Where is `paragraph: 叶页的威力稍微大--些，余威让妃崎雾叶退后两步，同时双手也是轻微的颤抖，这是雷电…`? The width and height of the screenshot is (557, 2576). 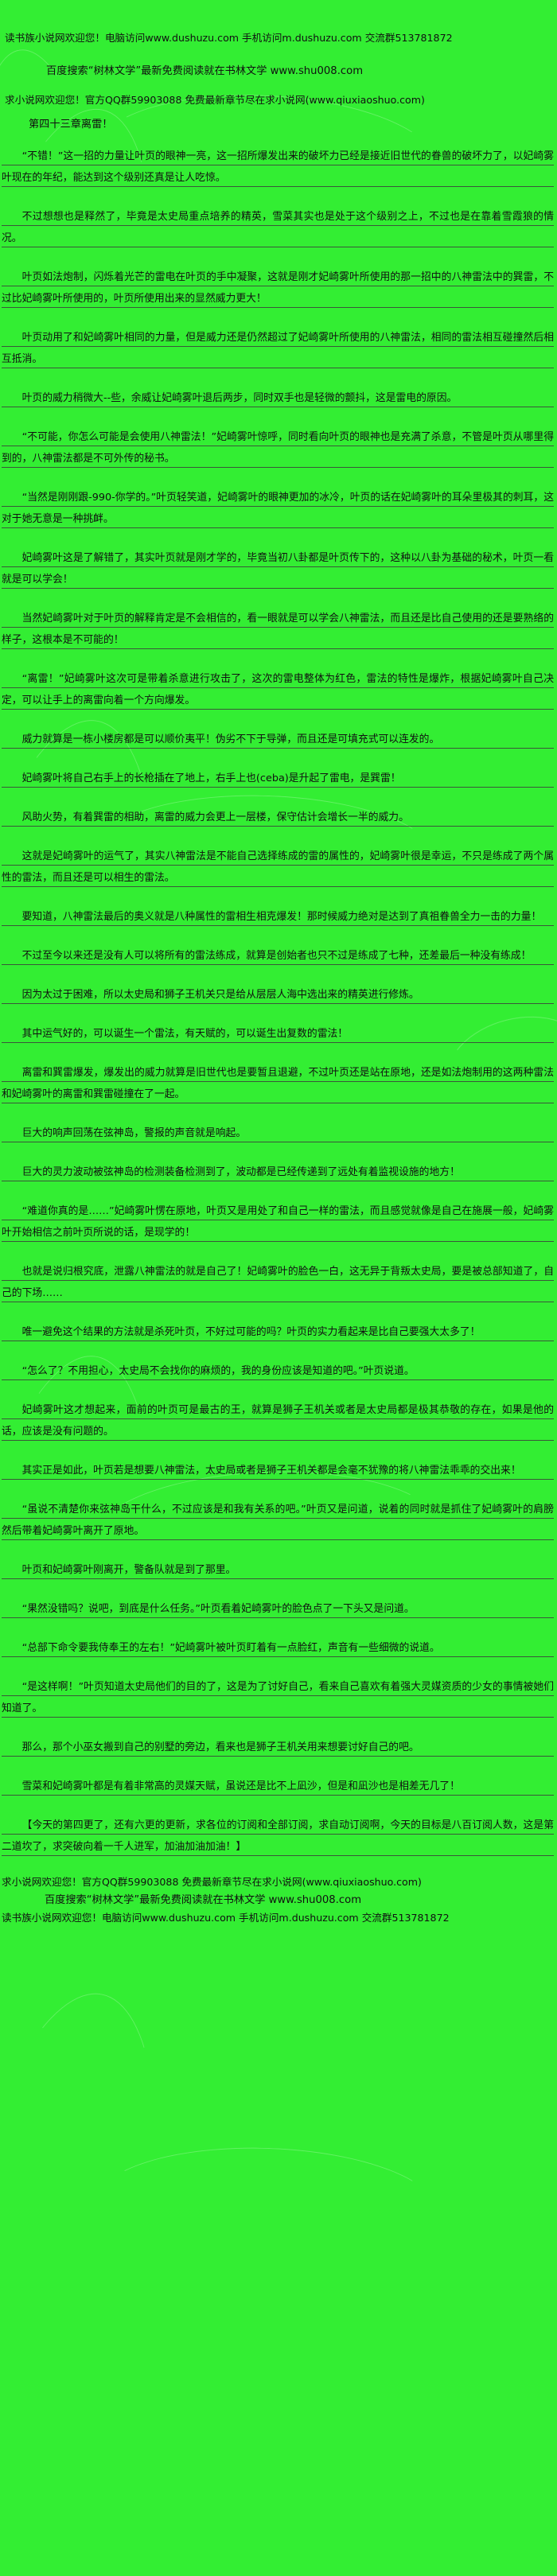 paragraph: 叶页的威力稍微大--些，余威让妃崎雾叶退后两步，同时双手也是轻微的颤抖，这是雷电… is located at coordinates (278, 398).